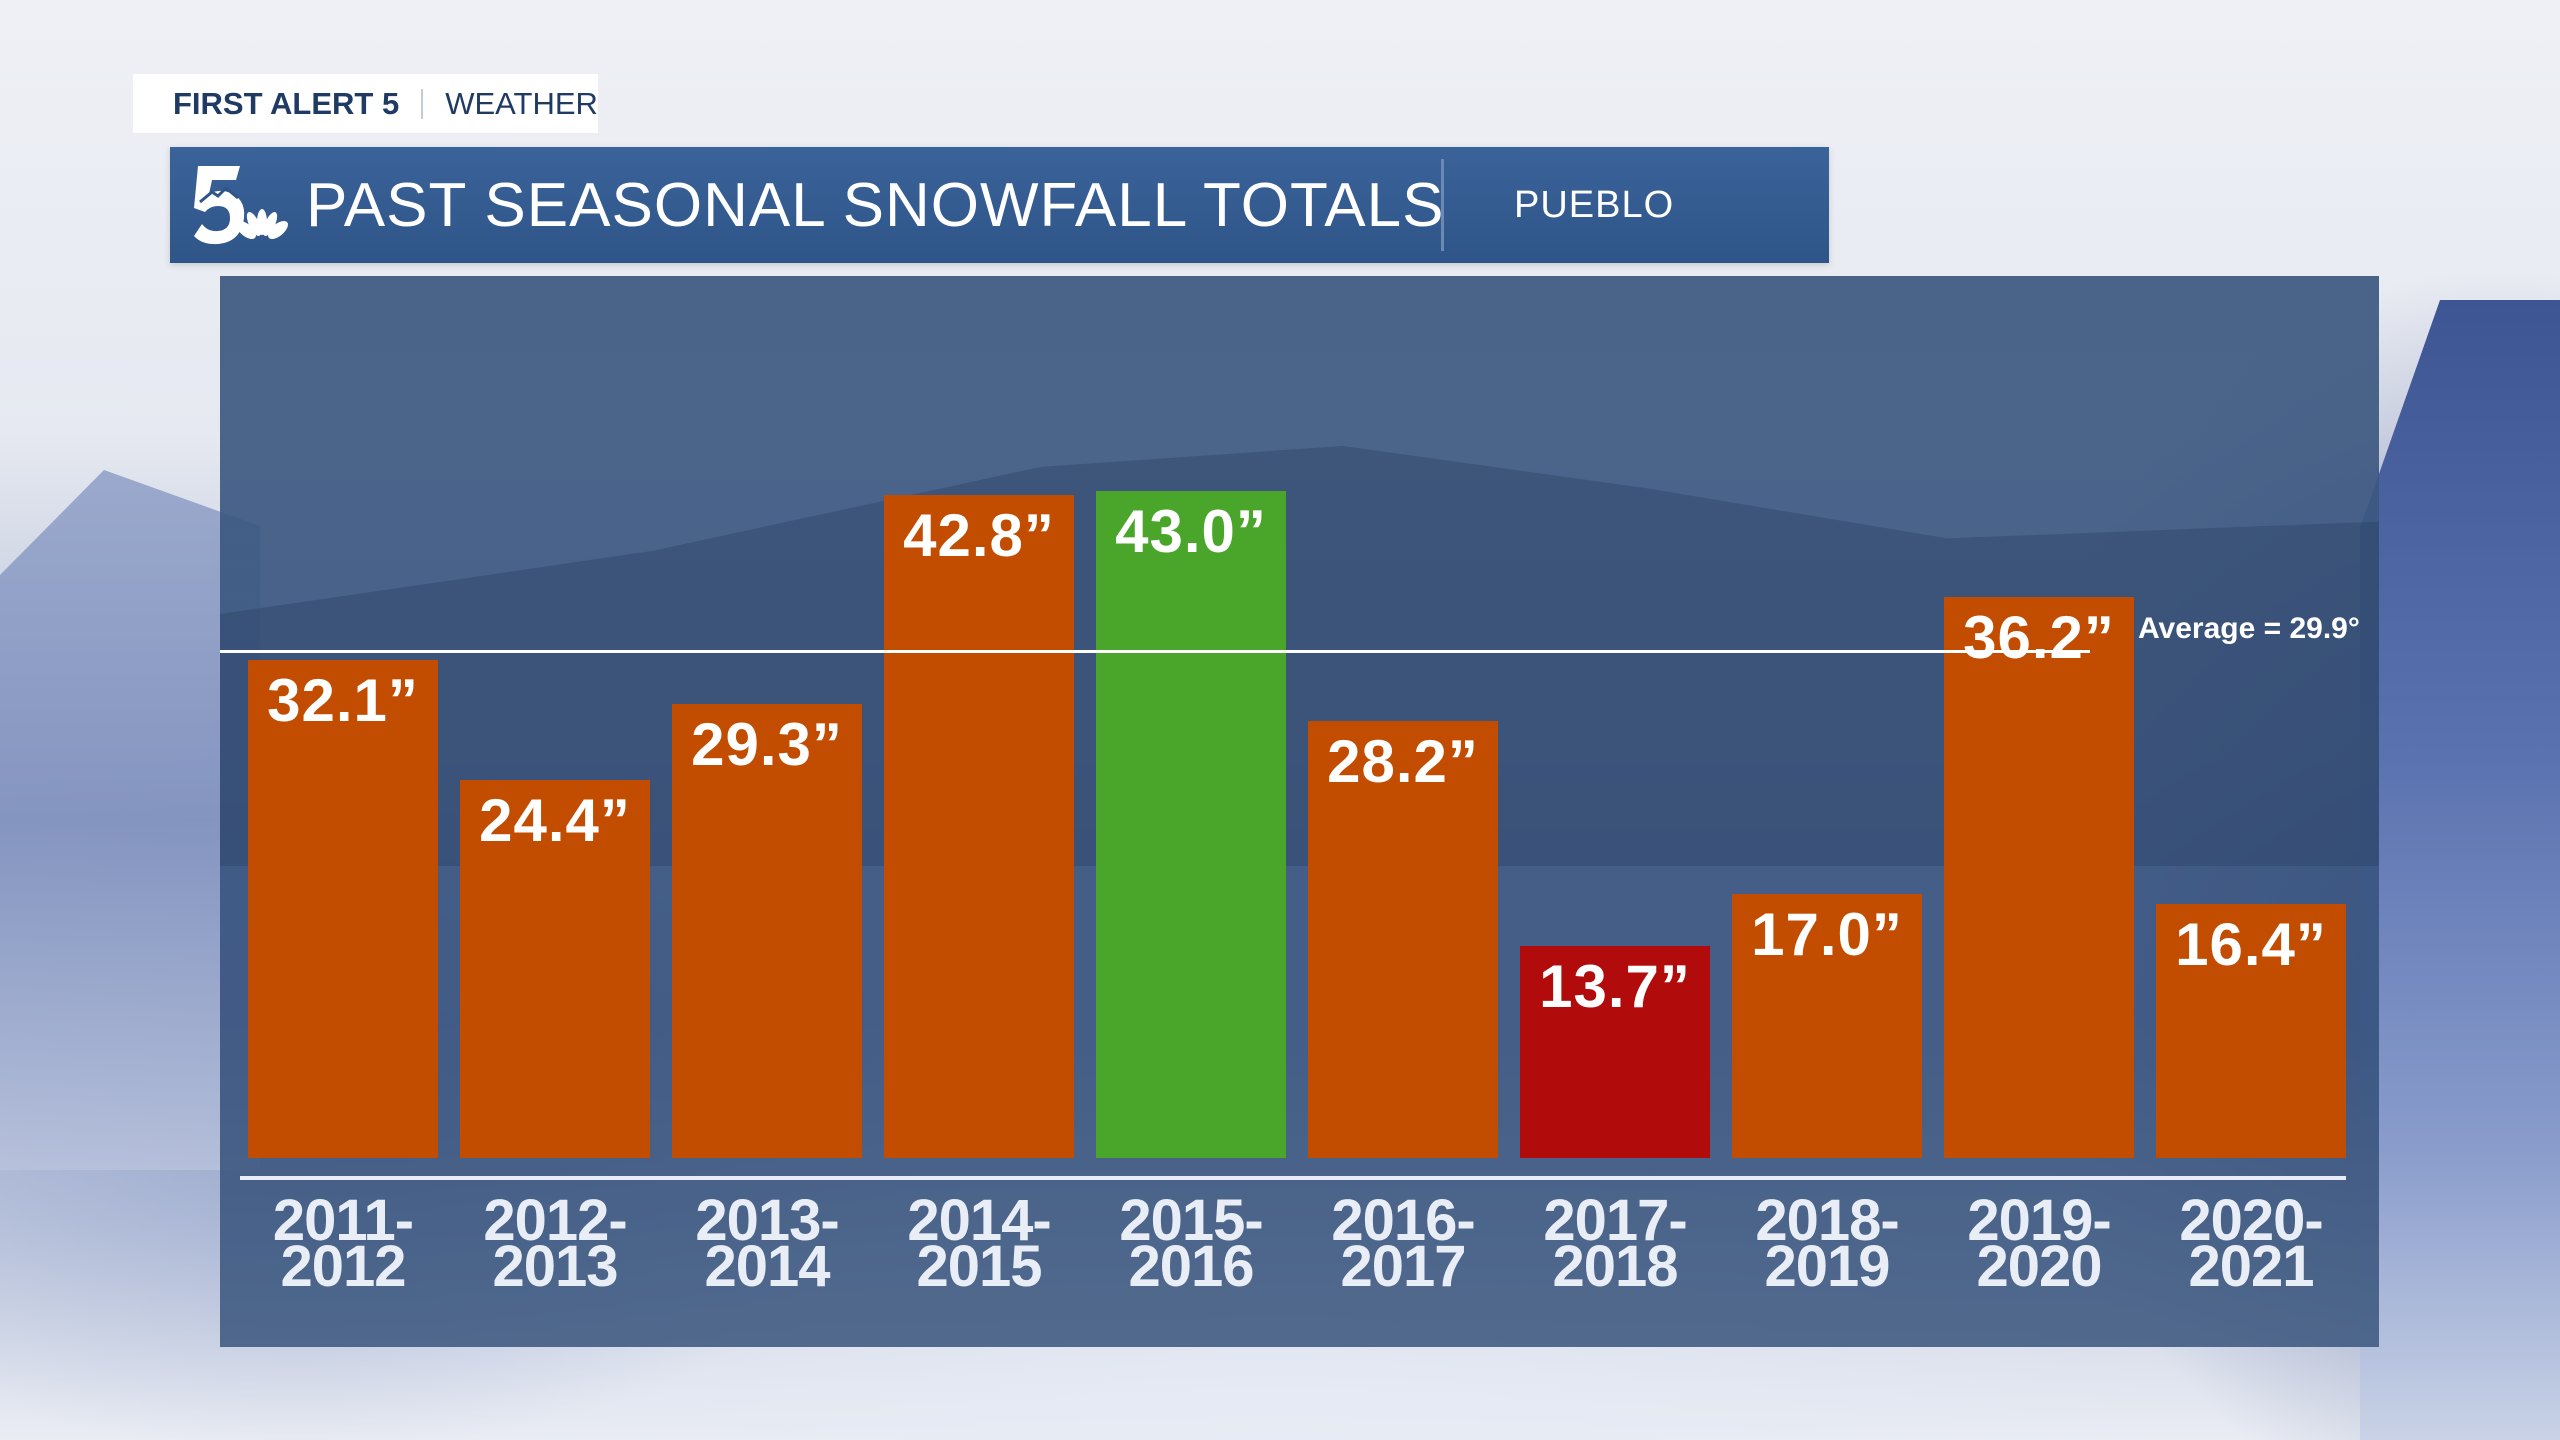  I want to click on bar-value-label: 24.4”, so click(555, 820).